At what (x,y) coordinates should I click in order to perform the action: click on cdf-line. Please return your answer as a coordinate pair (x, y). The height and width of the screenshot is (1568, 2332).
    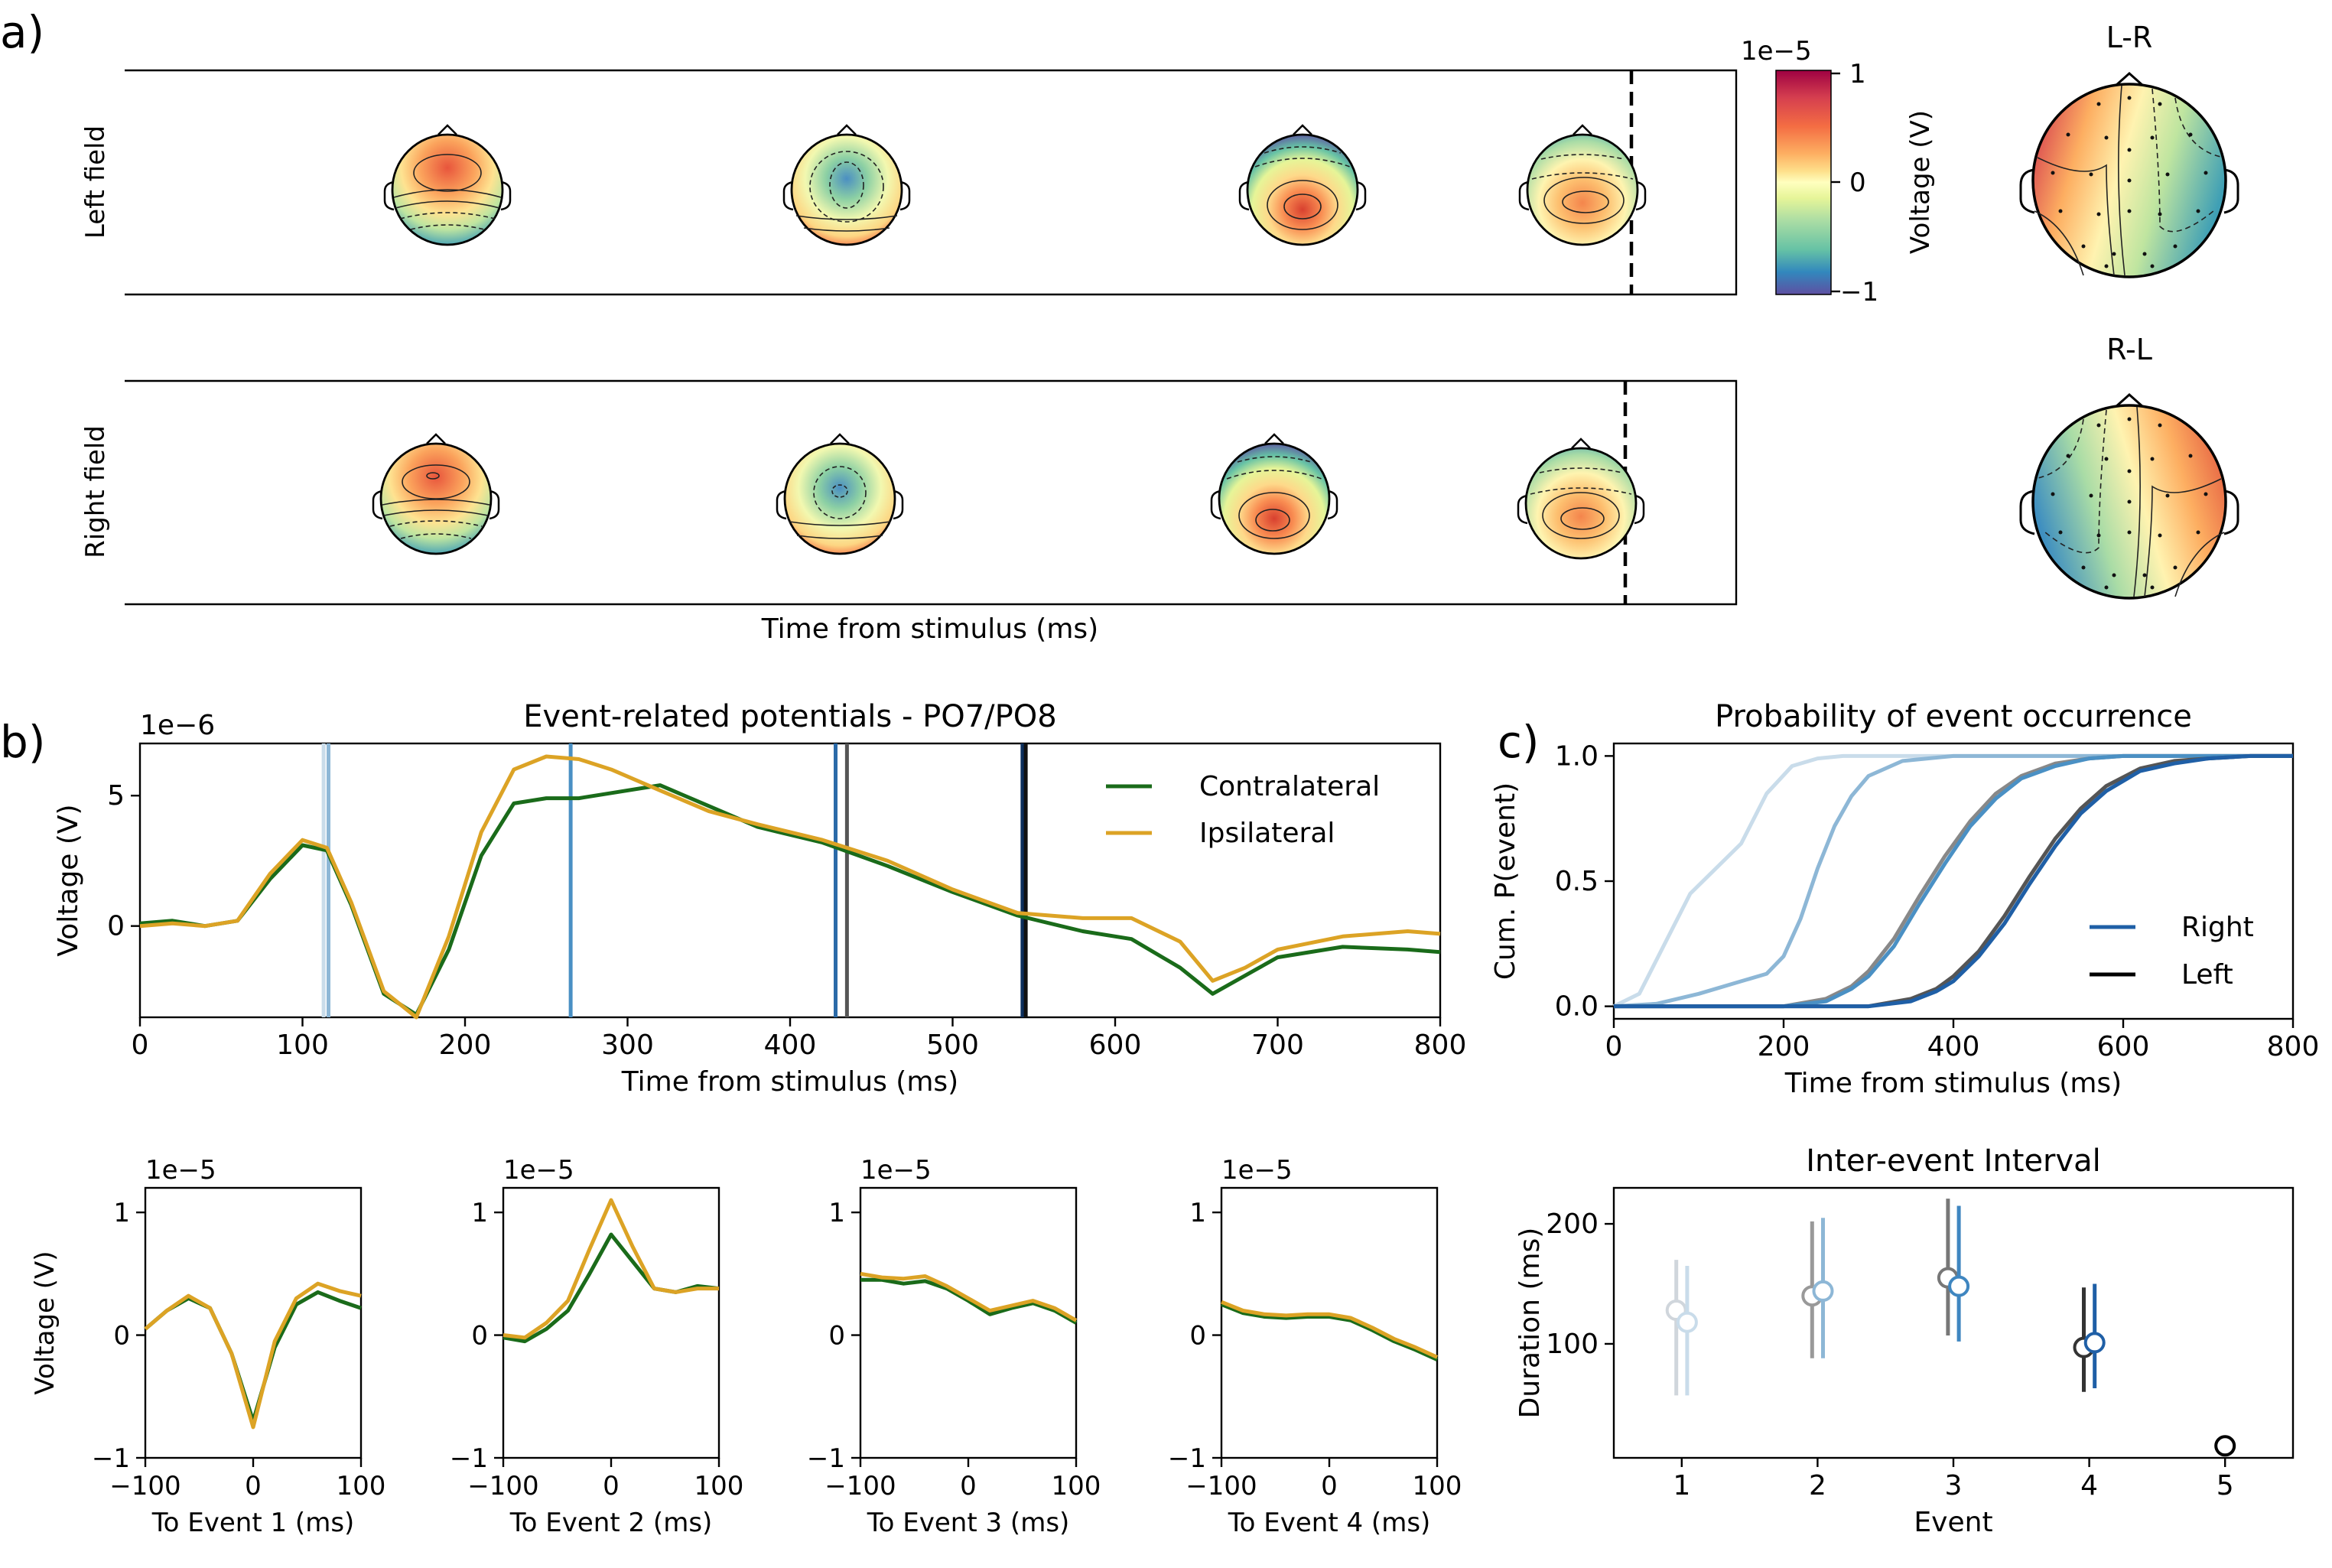
    Looking at the image, I should click on (1954, 881).